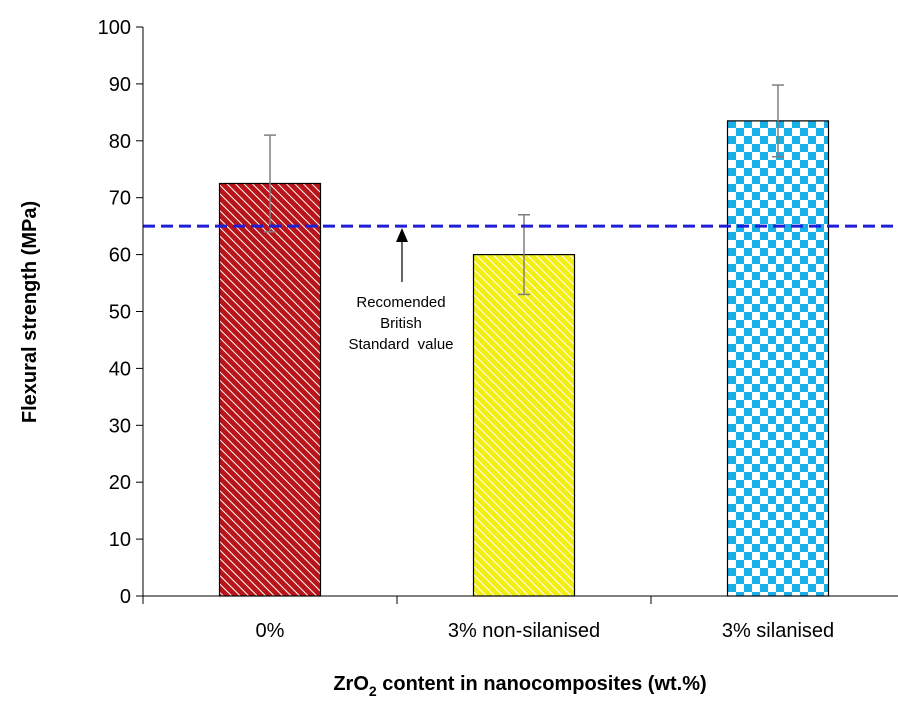 This screenshot has width=898, height=702. I want to click on y-tick-label: 100, so click(114, 28).